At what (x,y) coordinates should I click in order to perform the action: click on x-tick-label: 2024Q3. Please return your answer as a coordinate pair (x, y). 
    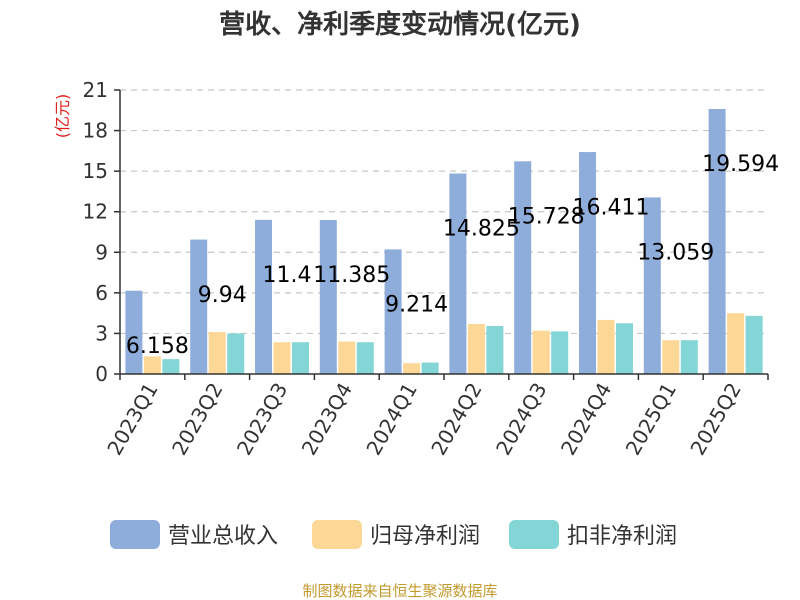
    Looking at the image, I should click on (521, 419).